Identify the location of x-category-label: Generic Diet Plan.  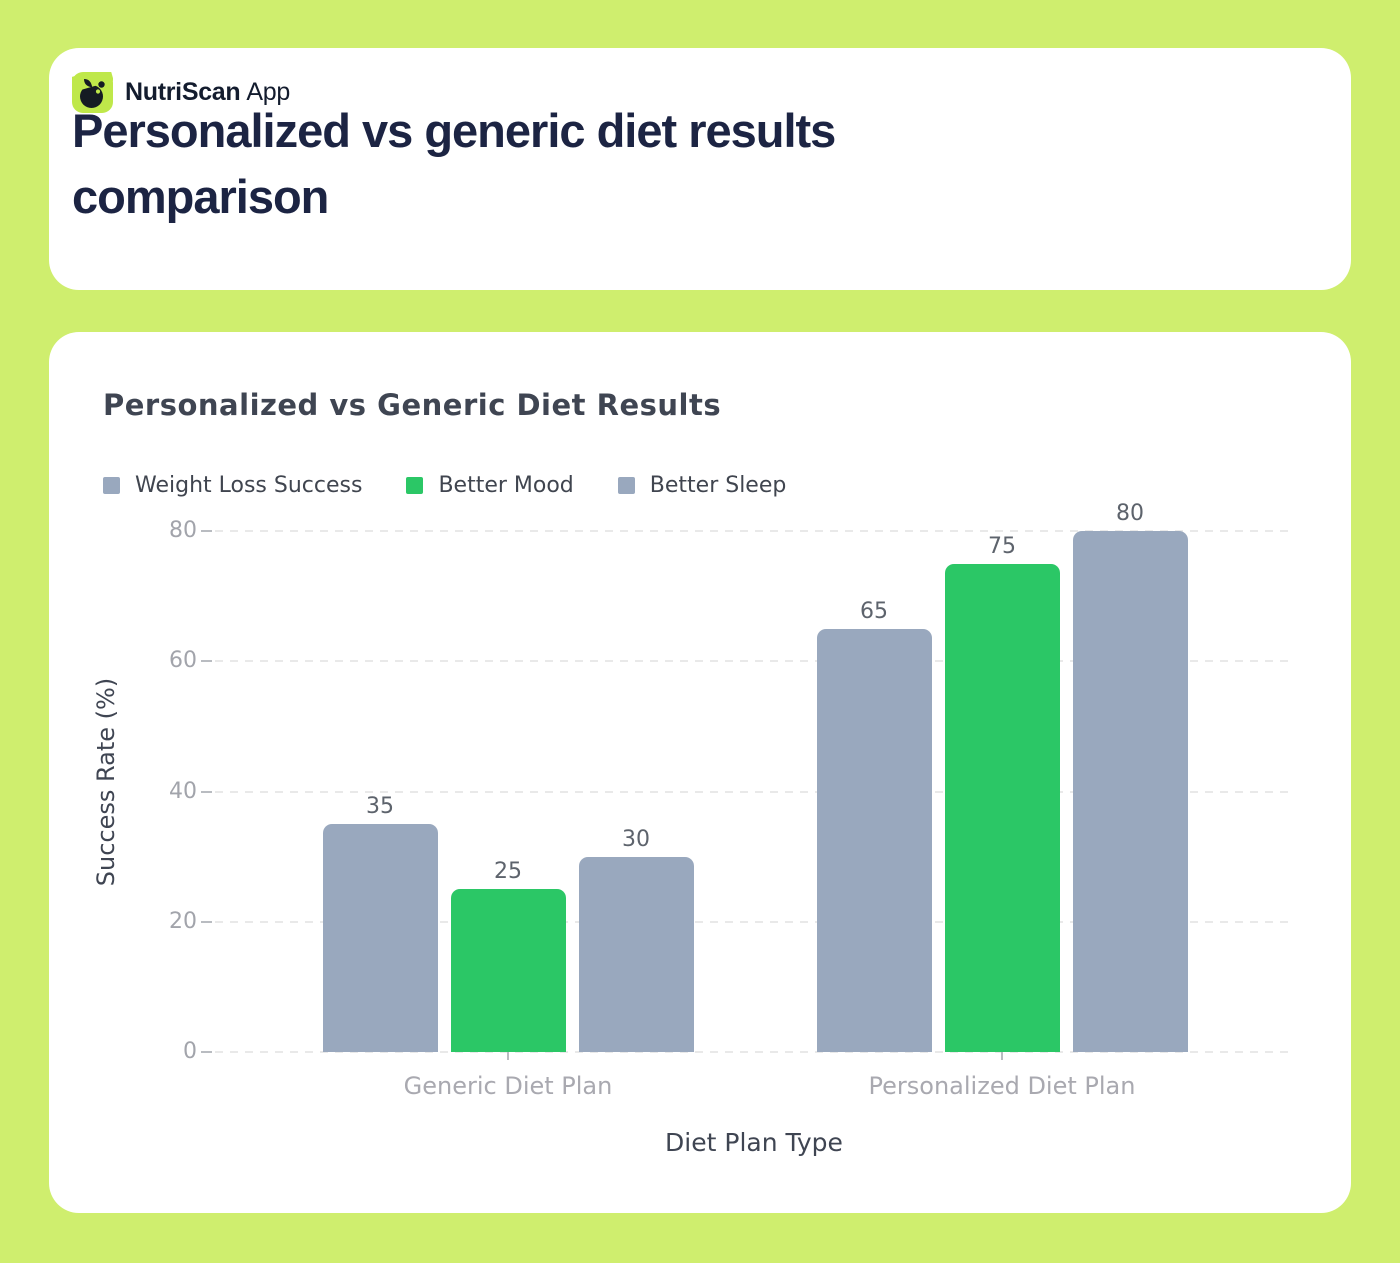
(508, 1086).